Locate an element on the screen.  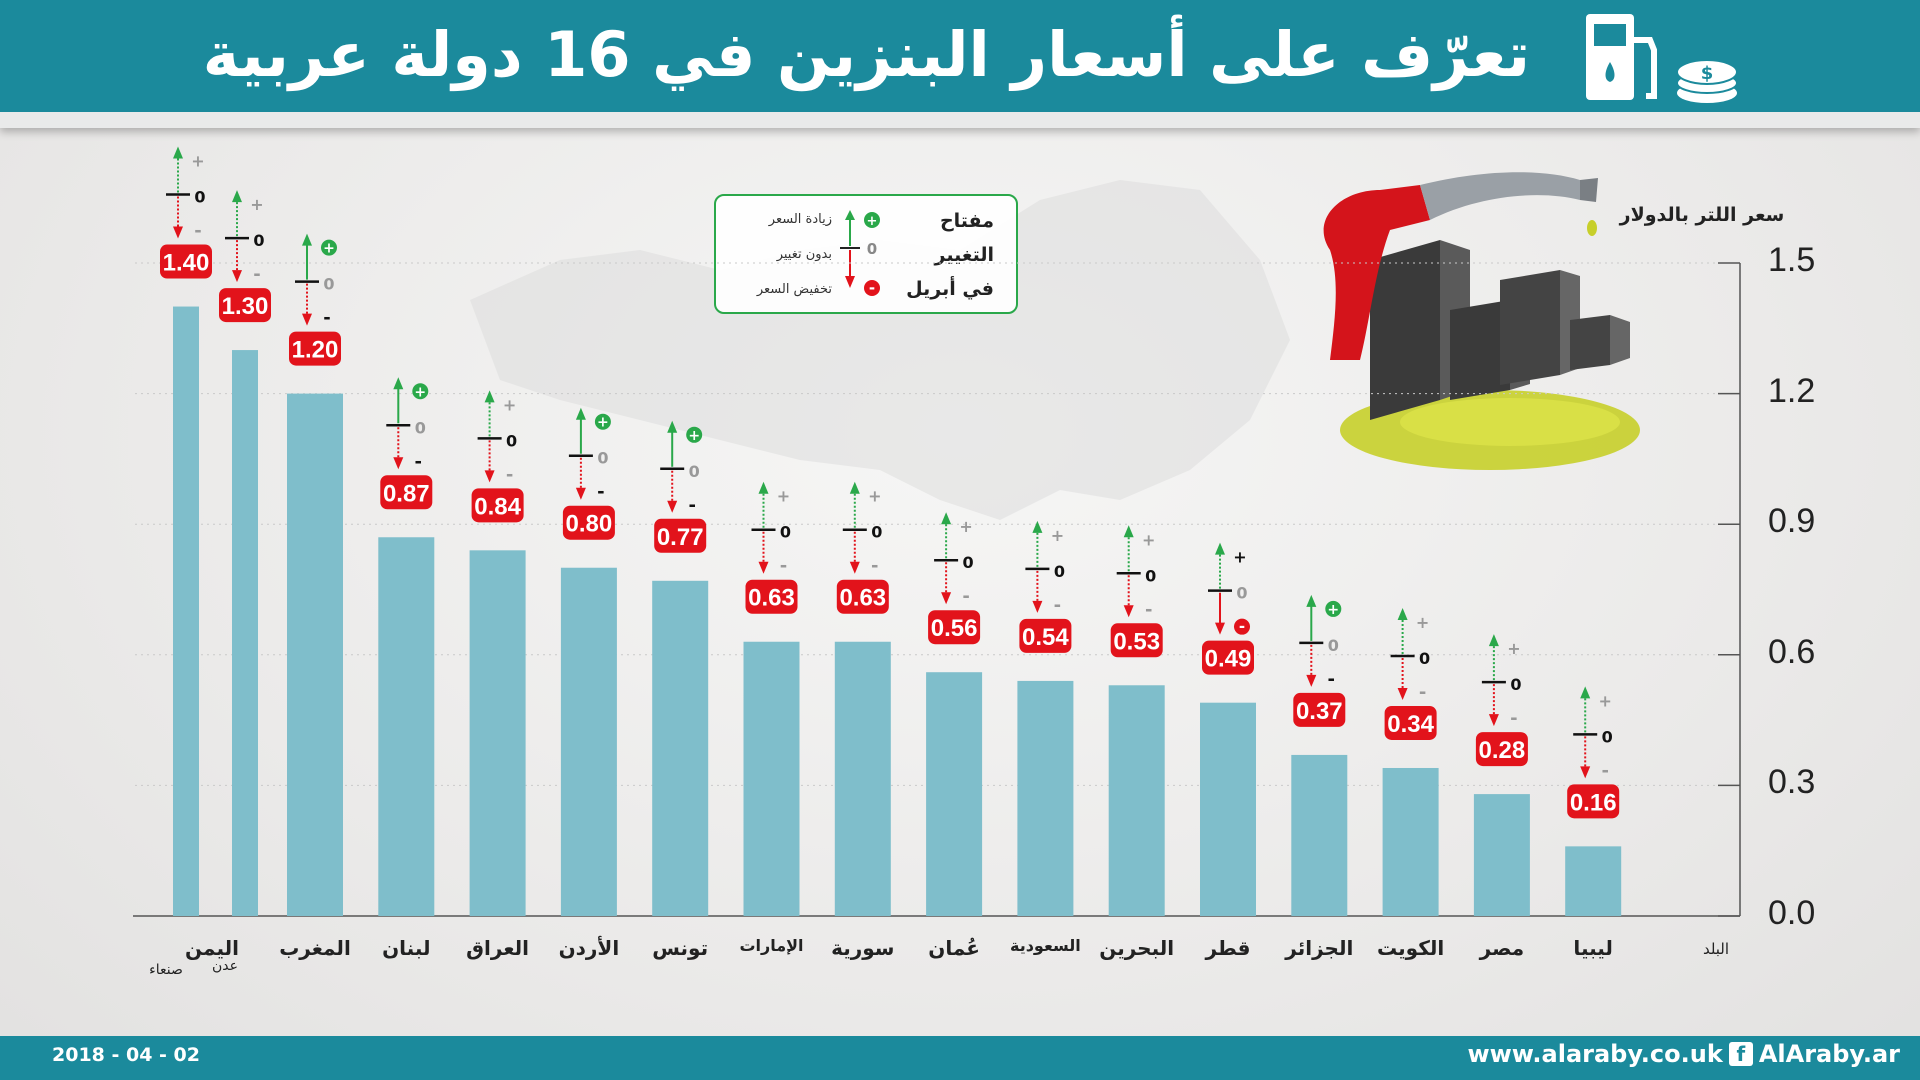
value-label: 0.84 is located at coordinates (497, 506).